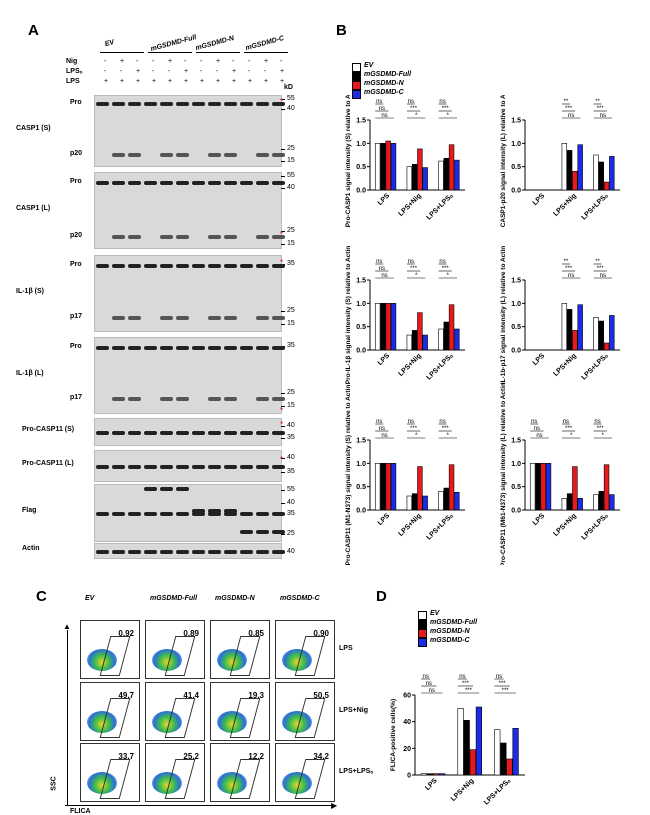 Image resolution: width=650 pixels, height=815 pixels. What do you see at coordinates (321, 633) in the screenshot?
I see `flow-percentage: 0.90` at bounding box center [321, 633].